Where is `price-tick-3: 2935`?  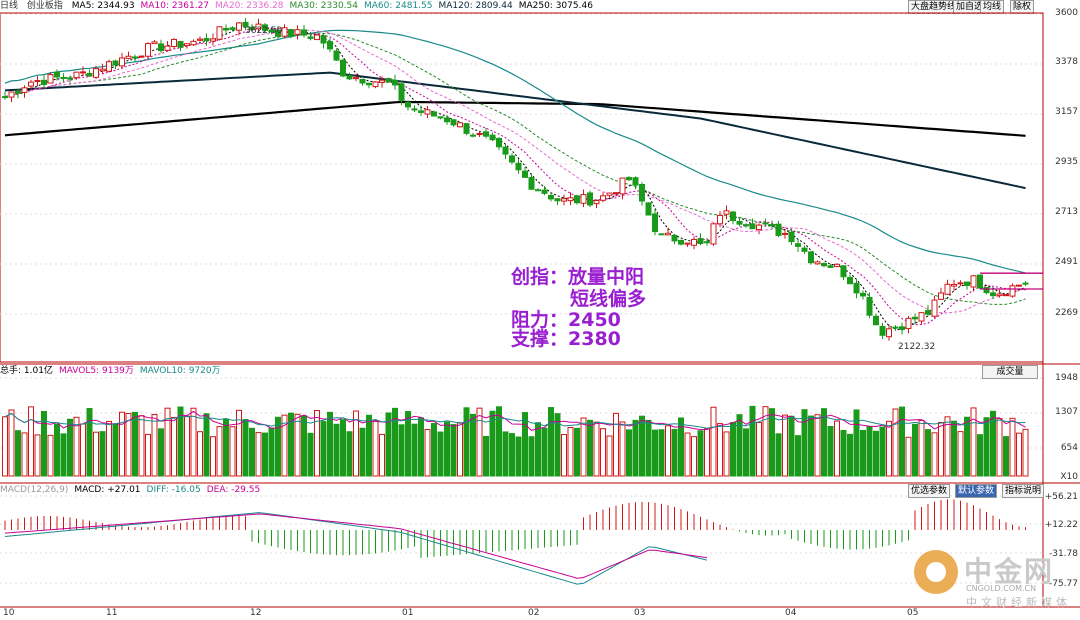 price-tick-3: 2935 is located at coordinates (1066, 162).